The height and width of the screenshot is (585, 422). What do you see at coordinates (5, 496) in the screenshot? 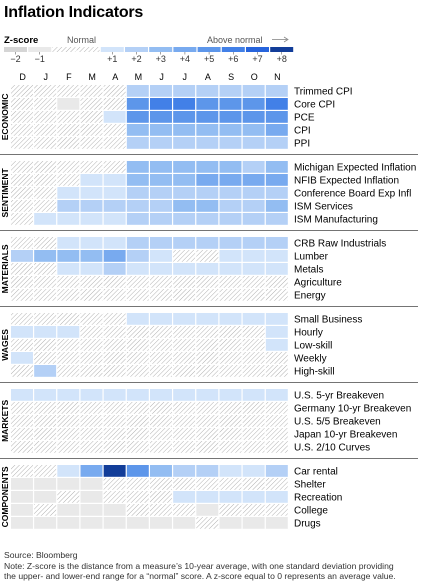
I see `group-label: COMPONENTS` at bounding box center [5, 496].